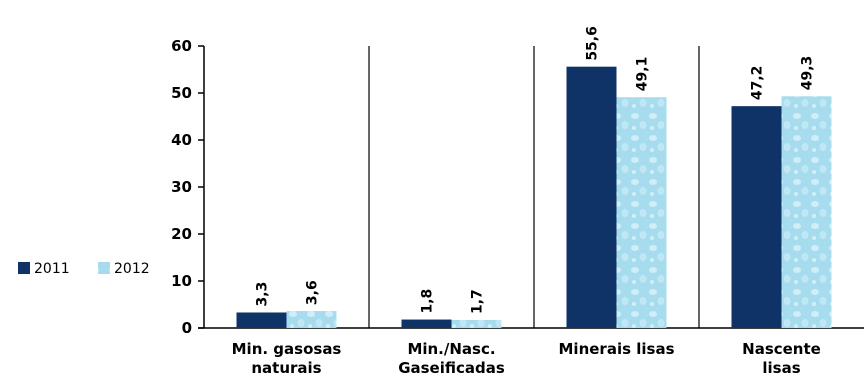  I want to click on category-label: naturais, so click(286, 368).